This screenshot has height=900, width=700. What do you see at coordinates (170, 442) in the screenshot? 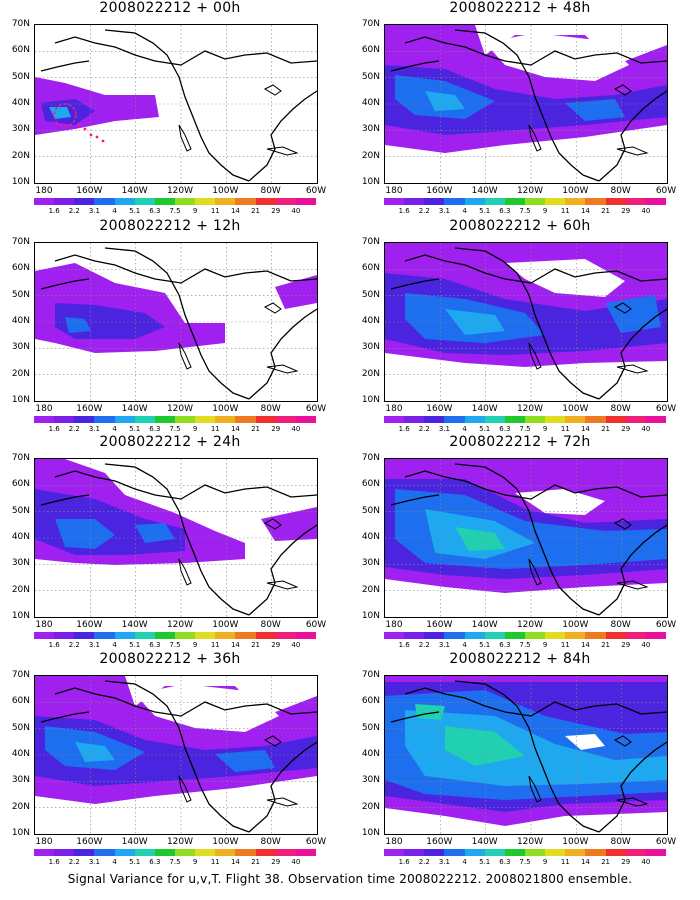
I see `panel-title: 2008022212 + 24h` at bounding box center [170, 442].